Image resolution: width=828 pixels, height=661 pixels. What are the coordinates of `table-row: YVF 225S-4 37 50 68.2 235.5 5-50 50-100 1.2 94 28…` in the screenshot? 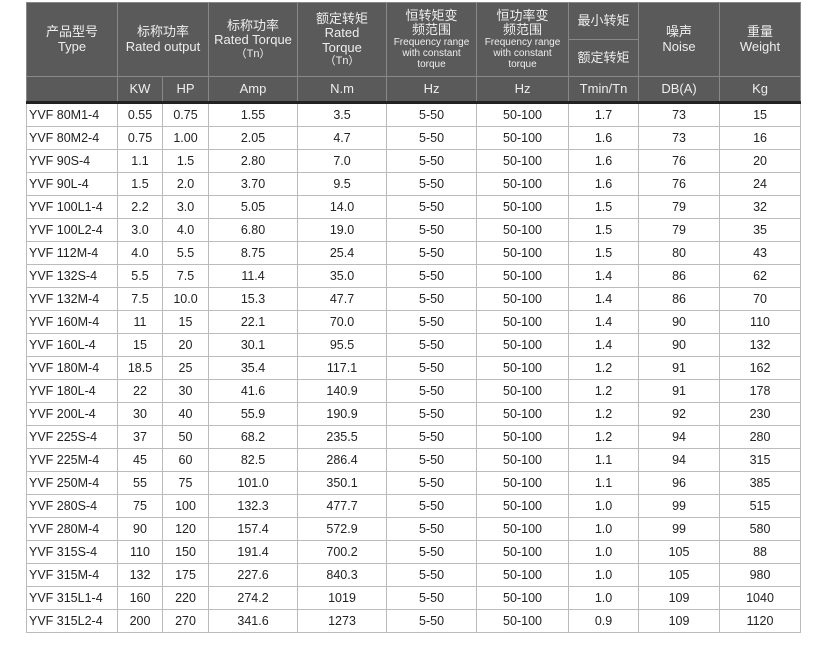 It's located at (414, 437).